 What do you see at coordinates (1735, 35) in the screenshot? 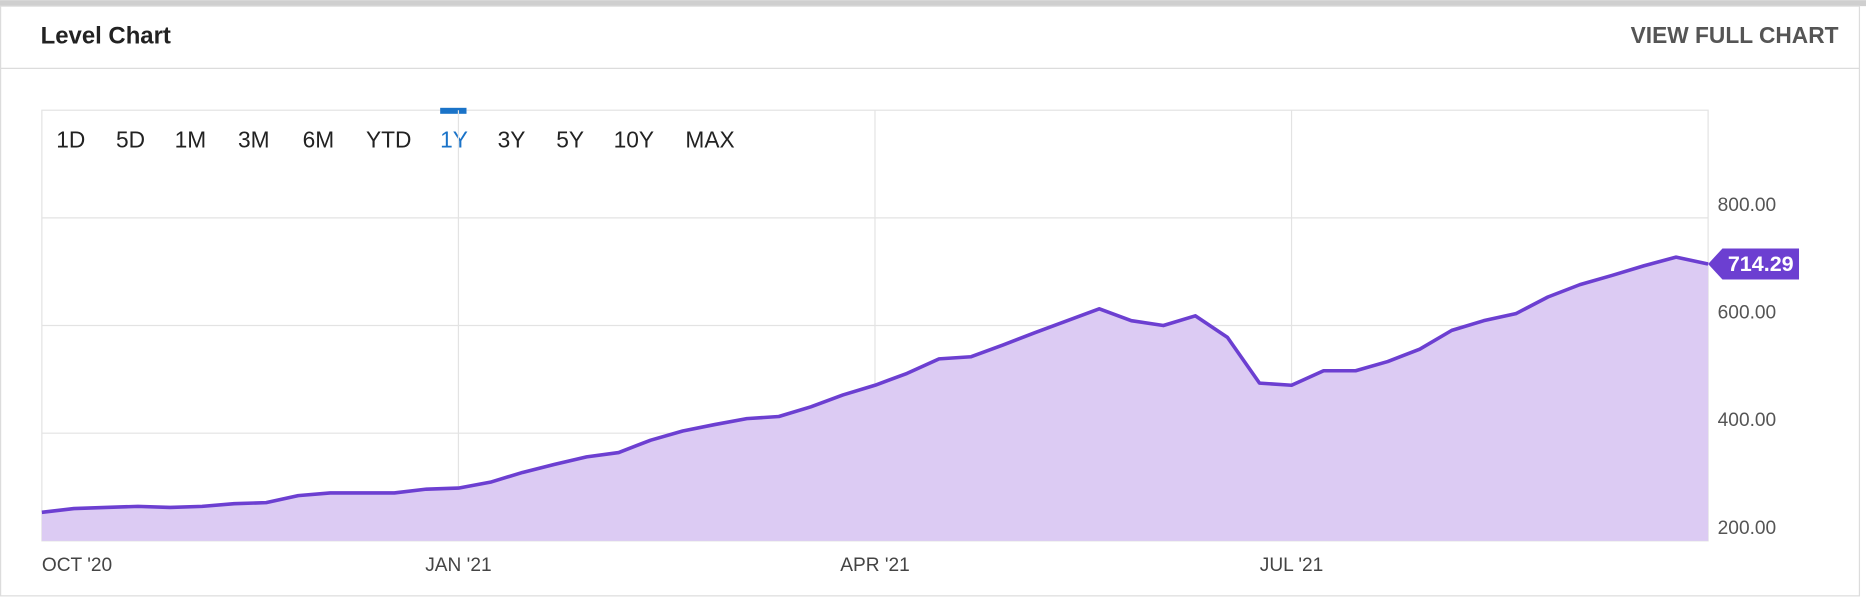
I see `view-full-chart: VIEW FULL CHART` at bounding box center [1735, 35].